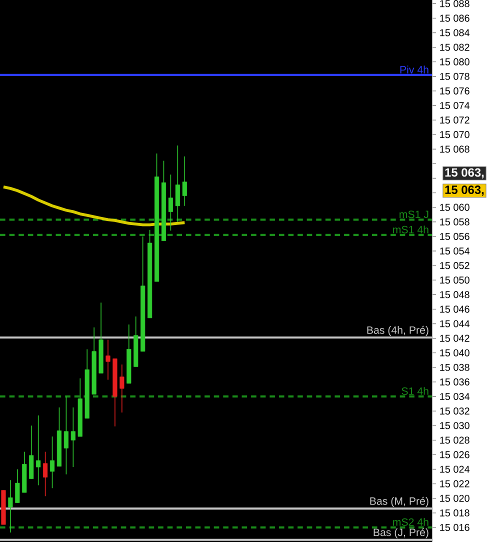 The image size is (492, 542). I want to click on ref-line-label: mS1 J, so click(414, 214).